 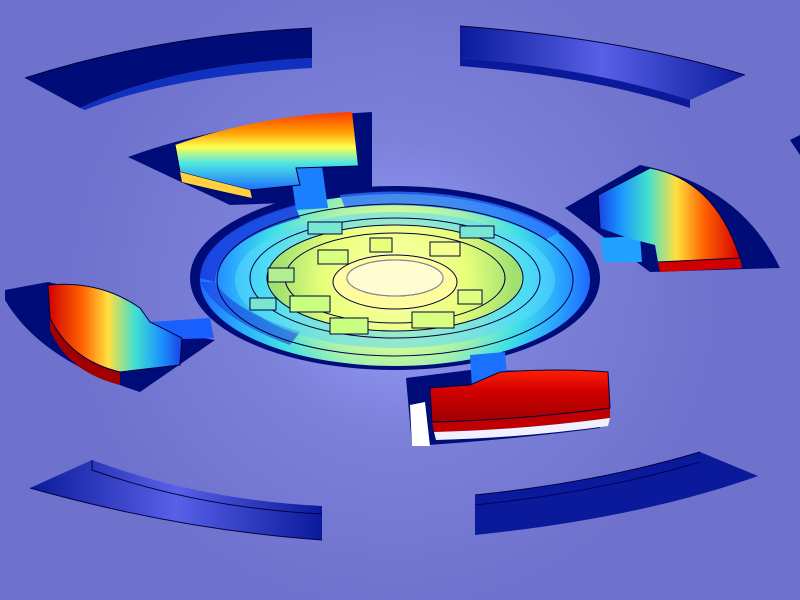 What do you see at coordinates (420, 424) in the screenshot?
I see `pocket-bottom-gap` at bounding box center [420, 424].